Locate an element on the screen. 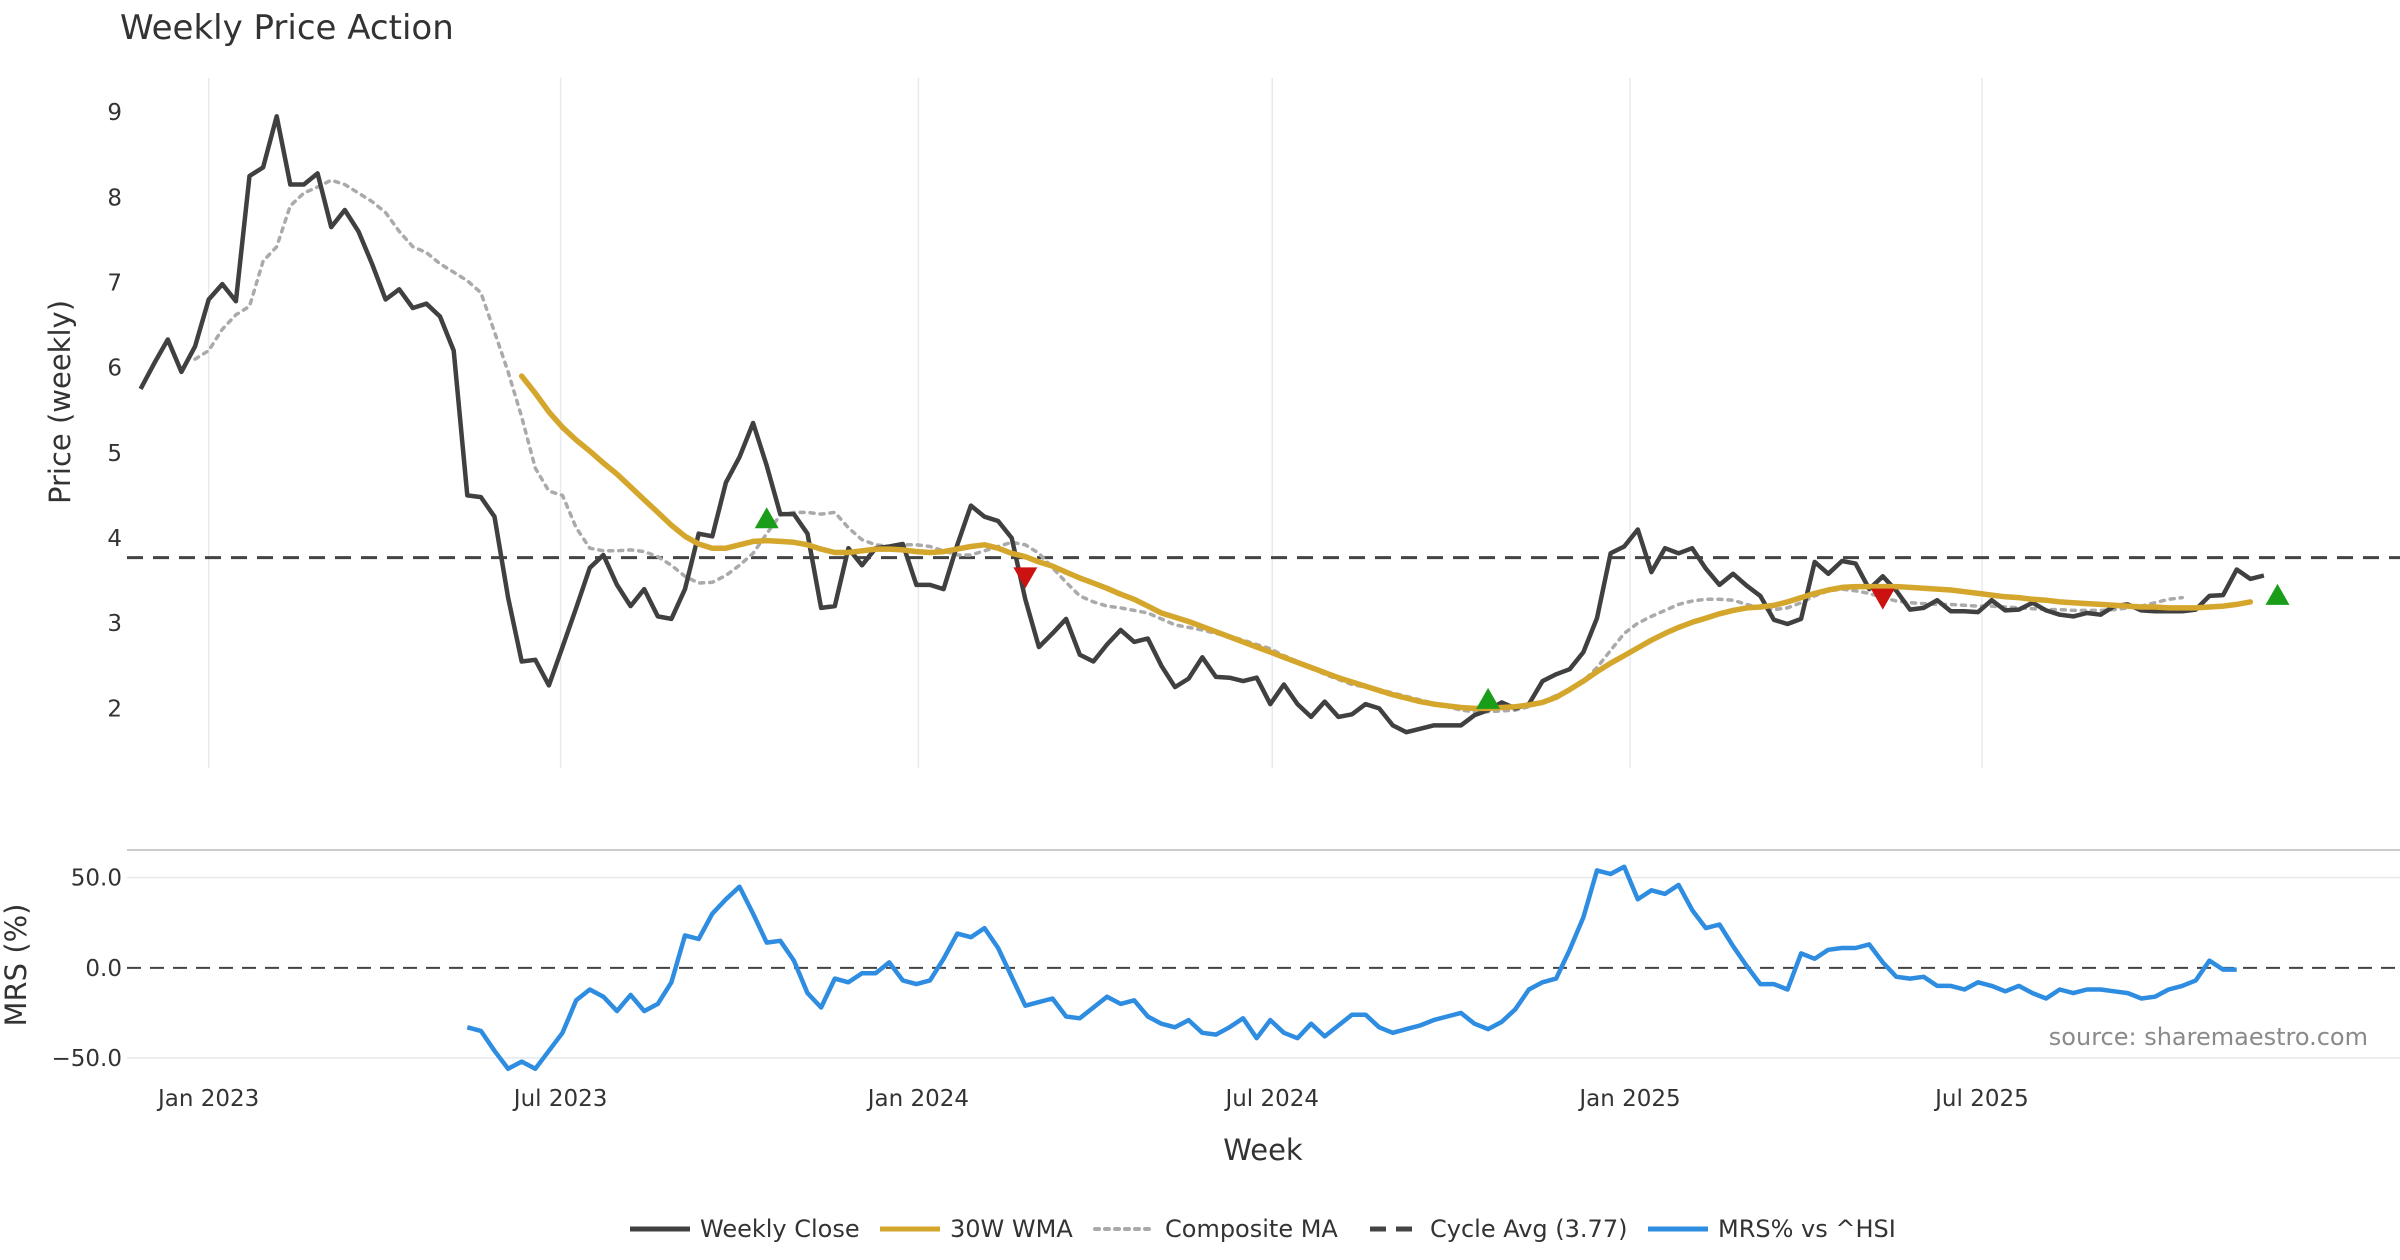 Image resolution: width=2400 pixels, height=1260 pixels. price-y-tick-label: 4 is located at coordinates (114, 539).